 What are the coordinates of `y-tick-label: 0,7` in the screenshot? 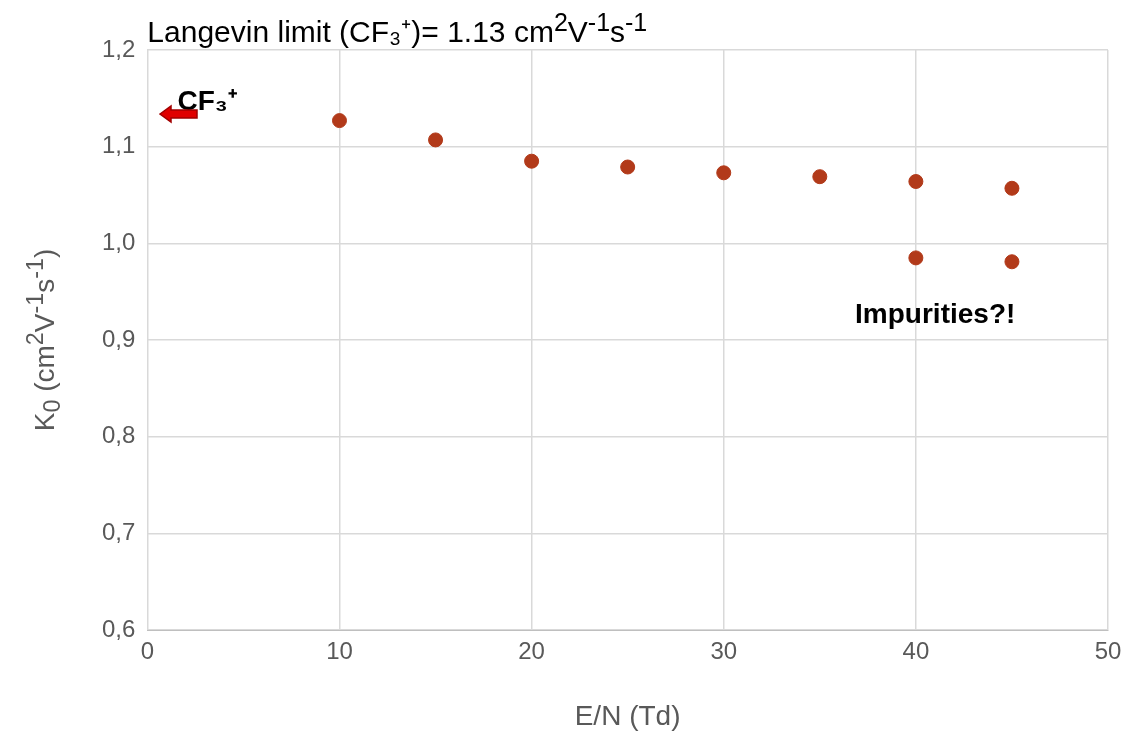 It's located at (118, 532).